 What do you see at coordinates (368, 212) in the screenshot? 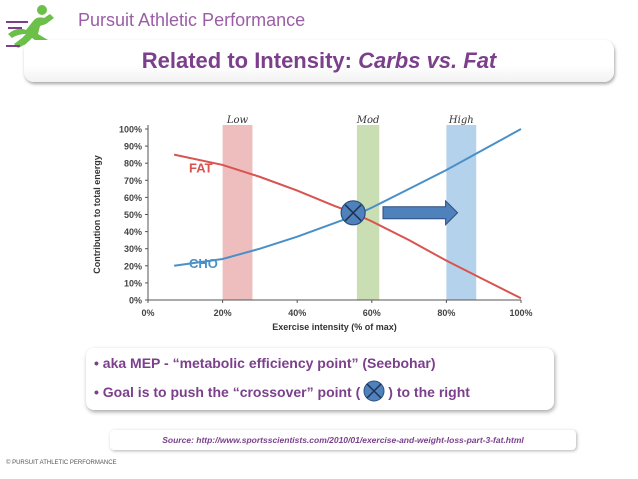
I see `band-mod` at bounding box center [368, 212].